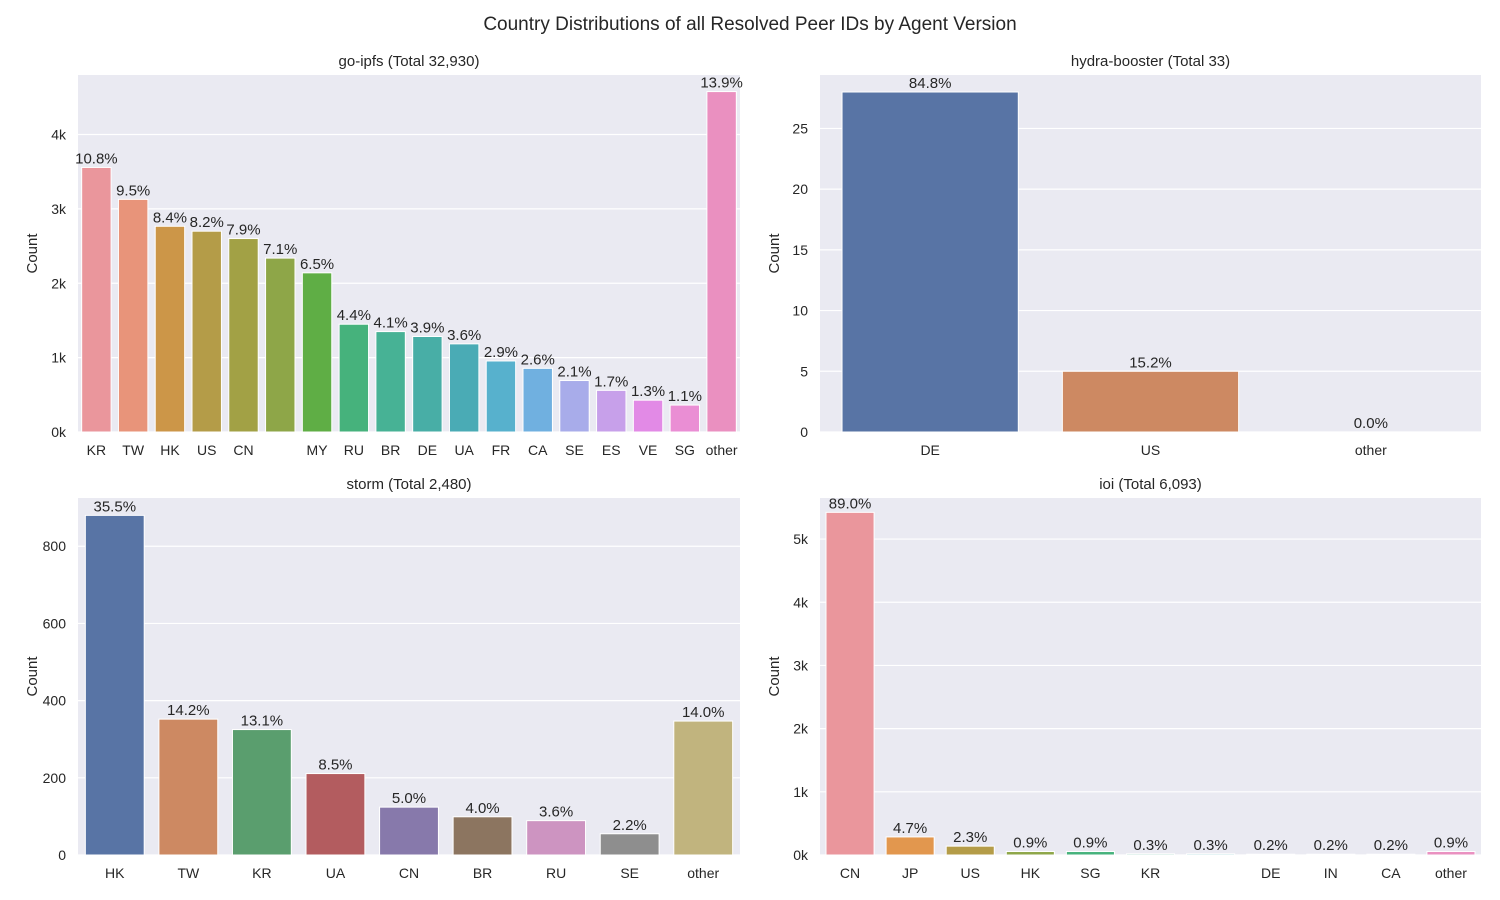  Describe the element at coordinates (1090, 843) in the screenshot. I see `bar-value-label: 0.9%` at that location.